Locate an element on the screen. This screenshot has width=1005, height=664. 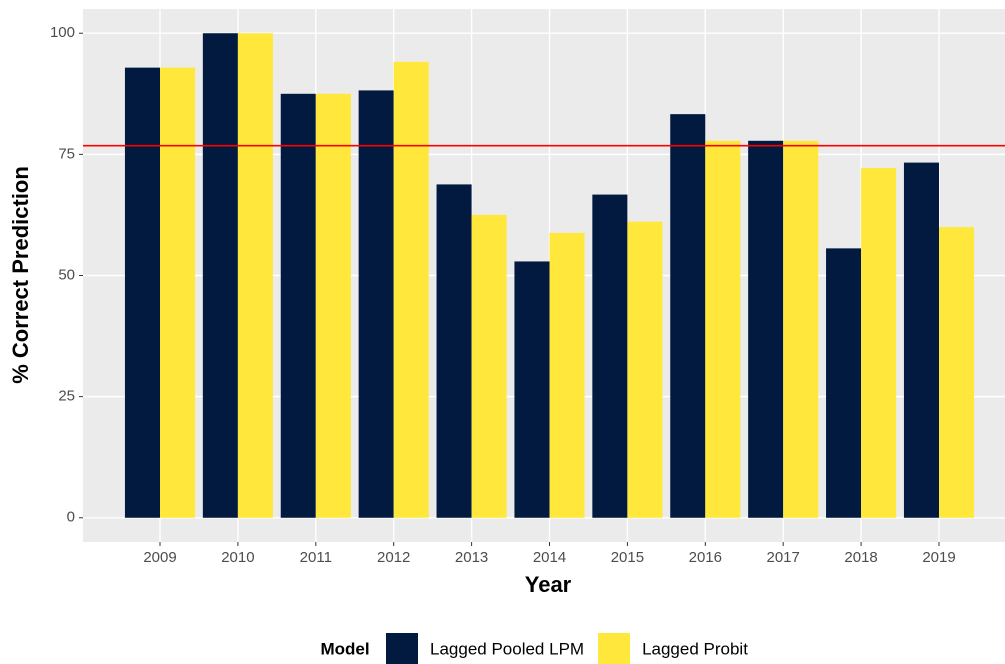
y-tick-label: 75 is located at coordinates (66, 153).